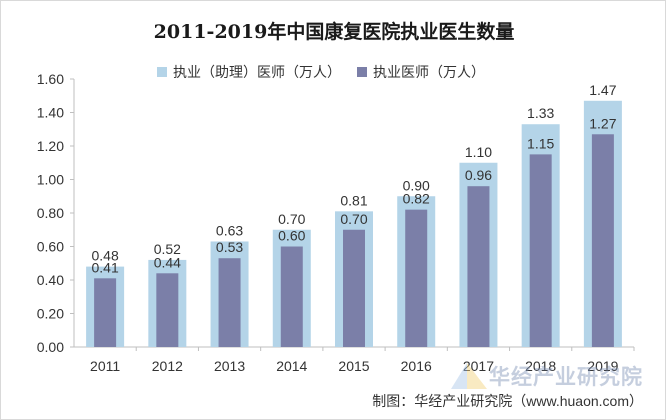 The height and width of the screenshot is (420, 666). I want to click on data-label-series-1-2015: 0.81, so click(353, 200).